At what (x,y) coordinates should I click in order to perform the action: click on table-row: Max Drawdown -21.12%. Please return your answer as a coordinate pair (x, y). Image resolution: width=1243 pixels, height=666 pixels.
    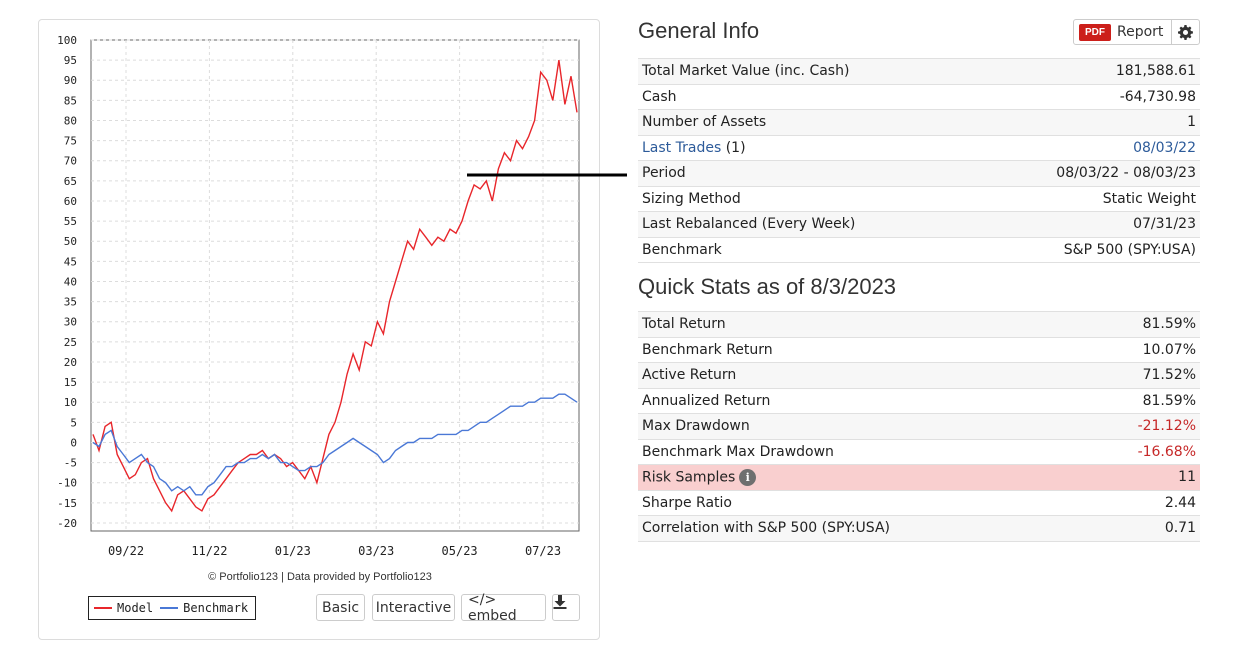
    Looking at the image, I should click on (919, 426).